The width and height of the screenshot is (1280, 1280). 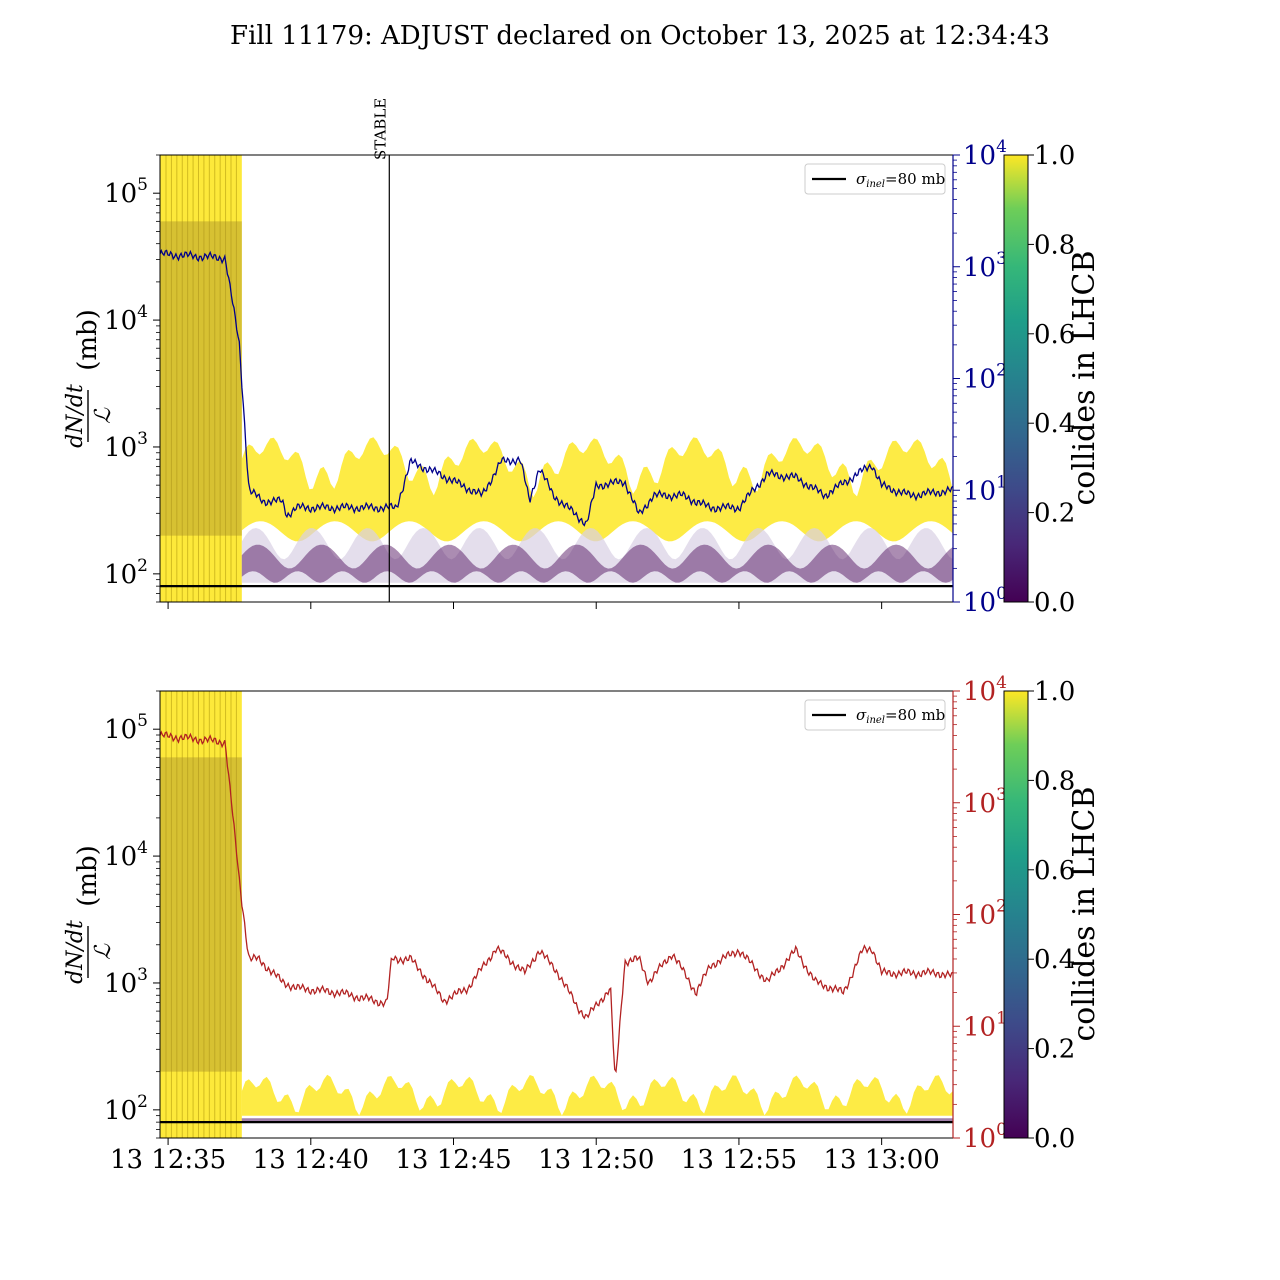 I want to click on post-adjust-faint-band, so click(x=597, y=555).